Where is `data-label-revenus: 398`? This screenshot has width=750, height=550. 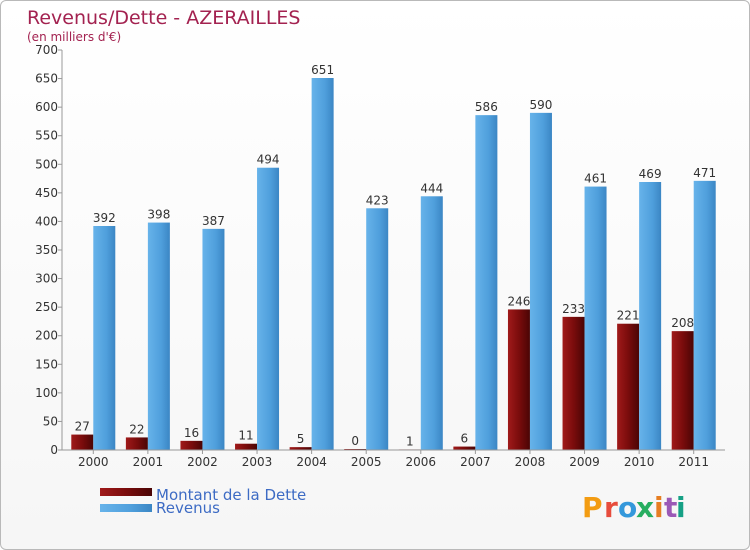
data-label-revenus: 398 is located at coordinates (158, 215).